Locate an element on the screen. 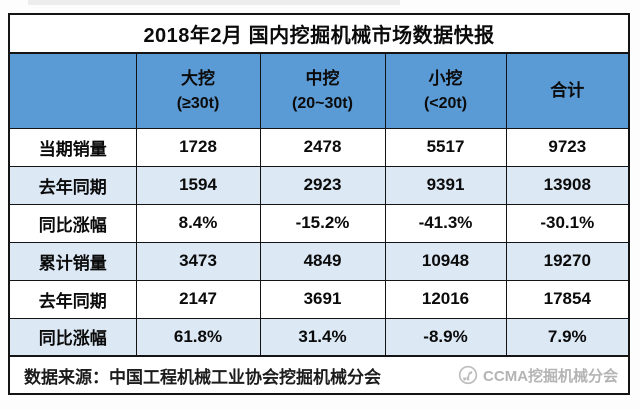 The height and width of the screenshot is (409, 640). table-row-yoy-change: 同比涨幅 8.4% -15.2% -41.3% -30.1% is located at coordinates (319, 223).